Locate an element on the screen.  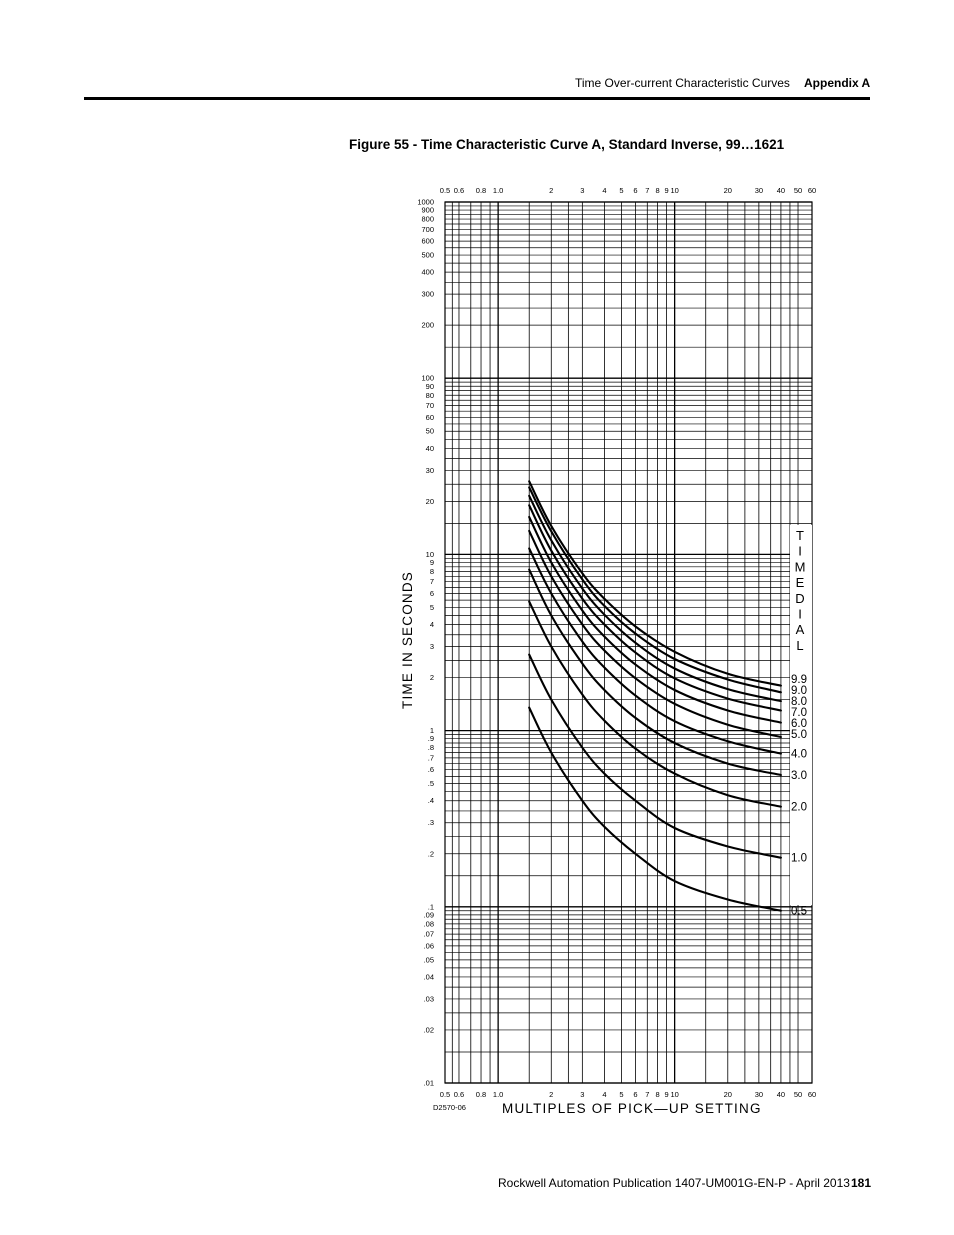
legend-label-1-0: 1.0 is located at coordinates (799, 859).